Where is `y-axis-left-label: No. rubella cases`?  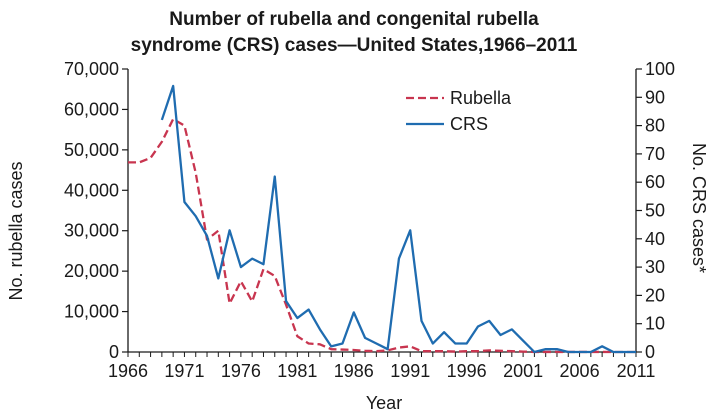 y-axis-left-label: No. rubella cases is located at coordinates (16, 230).